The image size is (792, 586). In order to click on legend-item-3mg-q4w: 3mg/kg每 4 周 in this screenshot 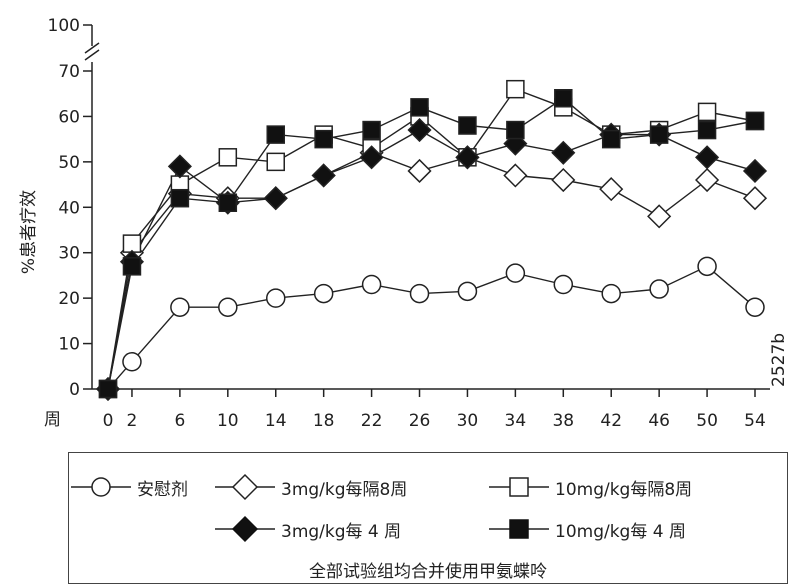, I will do `click(308, 529)`.